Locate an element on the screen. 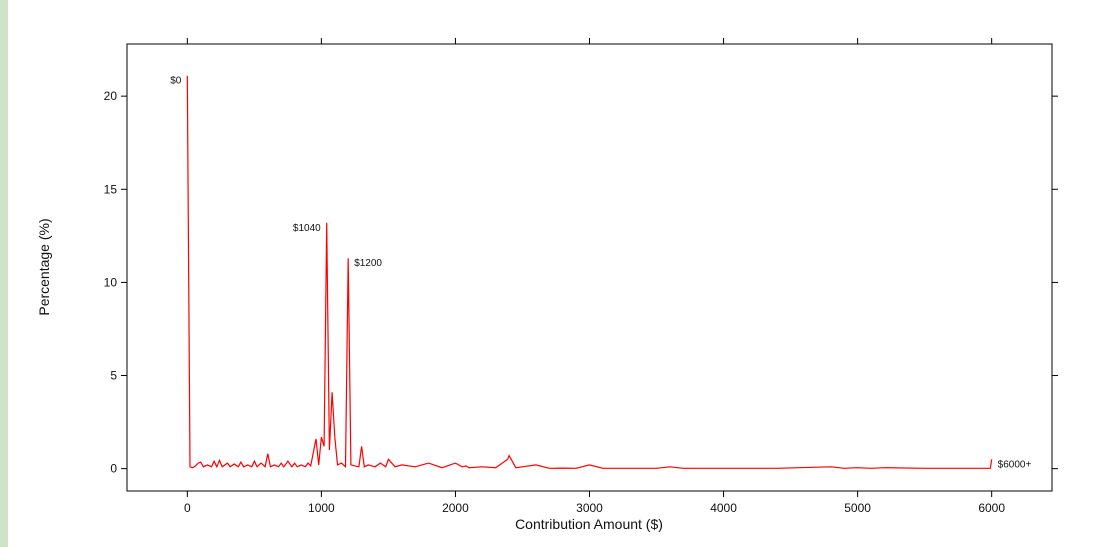  x-tick-label: 1000 is located at coordinates (321, 508).